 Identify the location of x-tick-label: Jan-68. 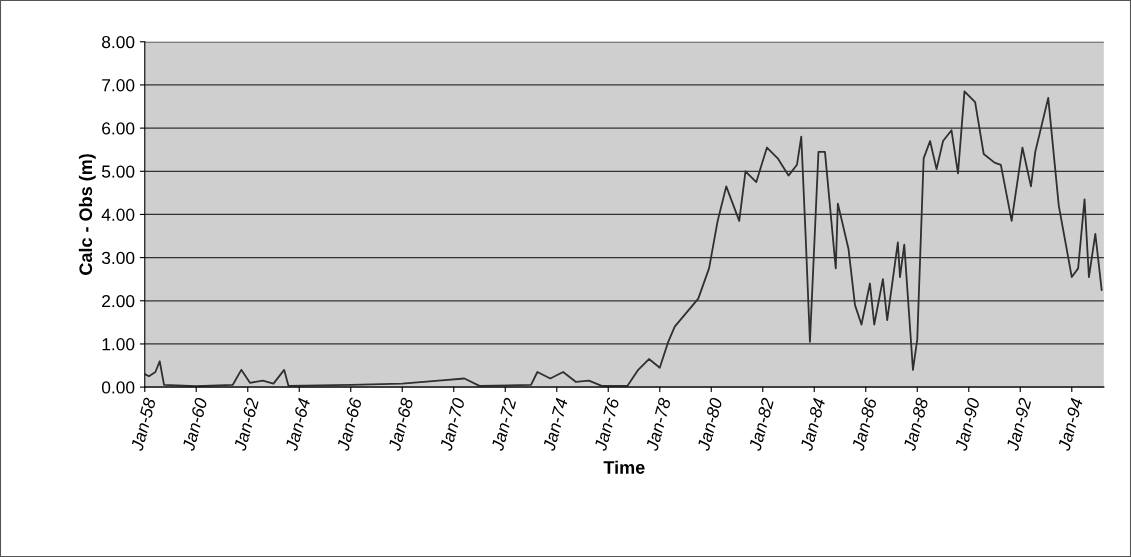
(400, 424).